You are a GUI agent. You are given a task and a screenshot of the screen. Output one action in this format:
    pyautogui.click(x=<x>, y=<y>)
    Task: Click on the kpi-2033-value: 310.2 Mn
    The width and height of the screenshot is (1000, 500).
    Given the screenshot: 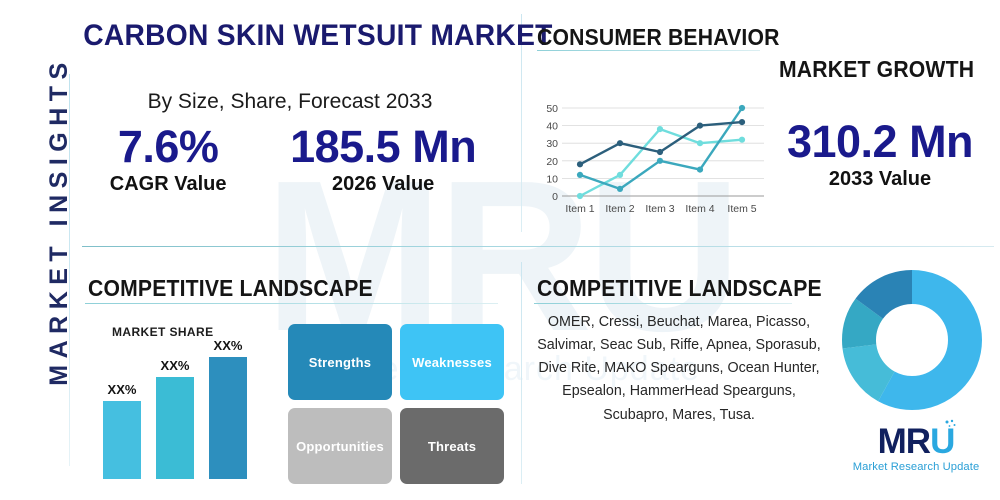 What is the action you would take?
    pyautogui.click(x=880, y=141)
    